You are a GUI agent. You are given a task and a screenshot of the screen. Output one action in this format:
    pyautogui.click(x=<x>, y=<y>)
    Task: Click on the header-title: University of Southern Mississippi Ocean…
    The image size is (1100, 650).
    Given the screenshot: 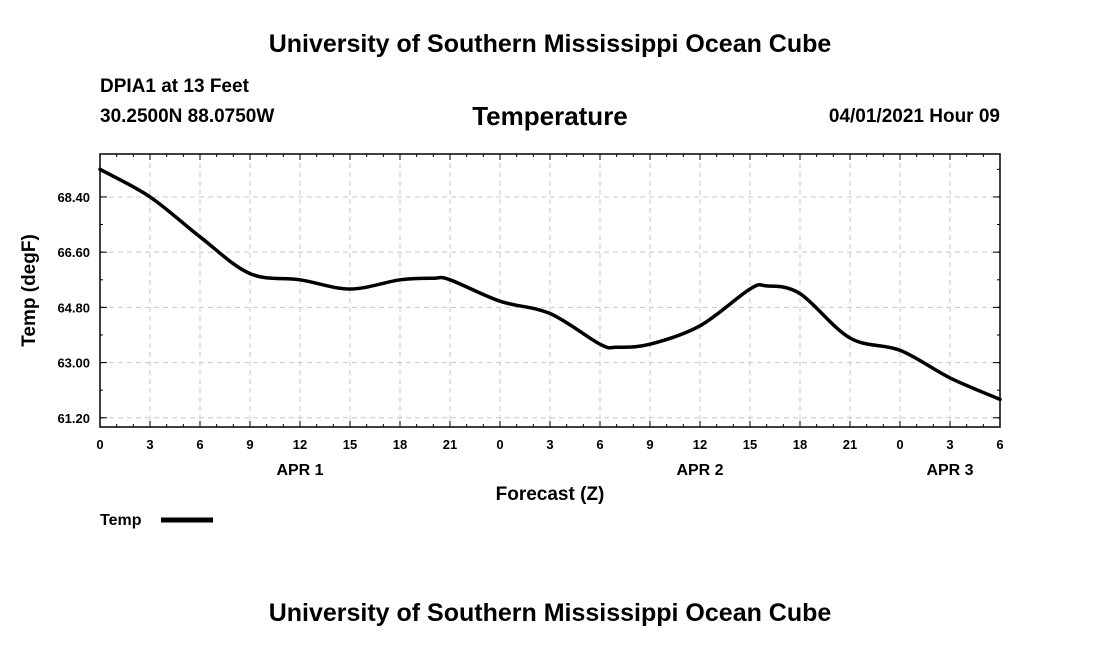 What is the action you would take?
    pyautogui.click(x=550, y=44)
    